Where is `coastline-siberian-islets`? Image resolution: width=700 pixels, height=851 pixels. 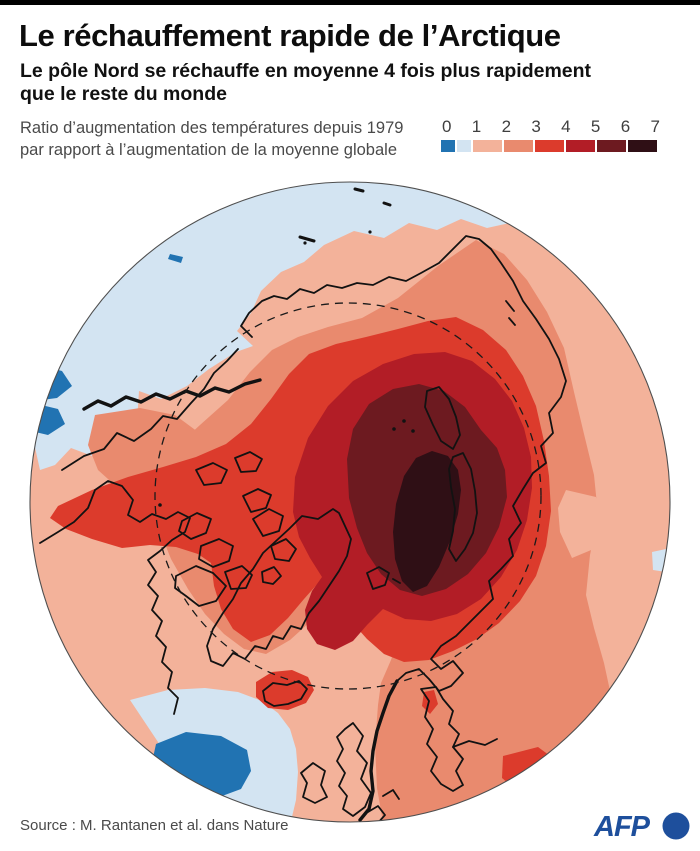
coastline-siberian-islets is located at coordinates (372, 197).